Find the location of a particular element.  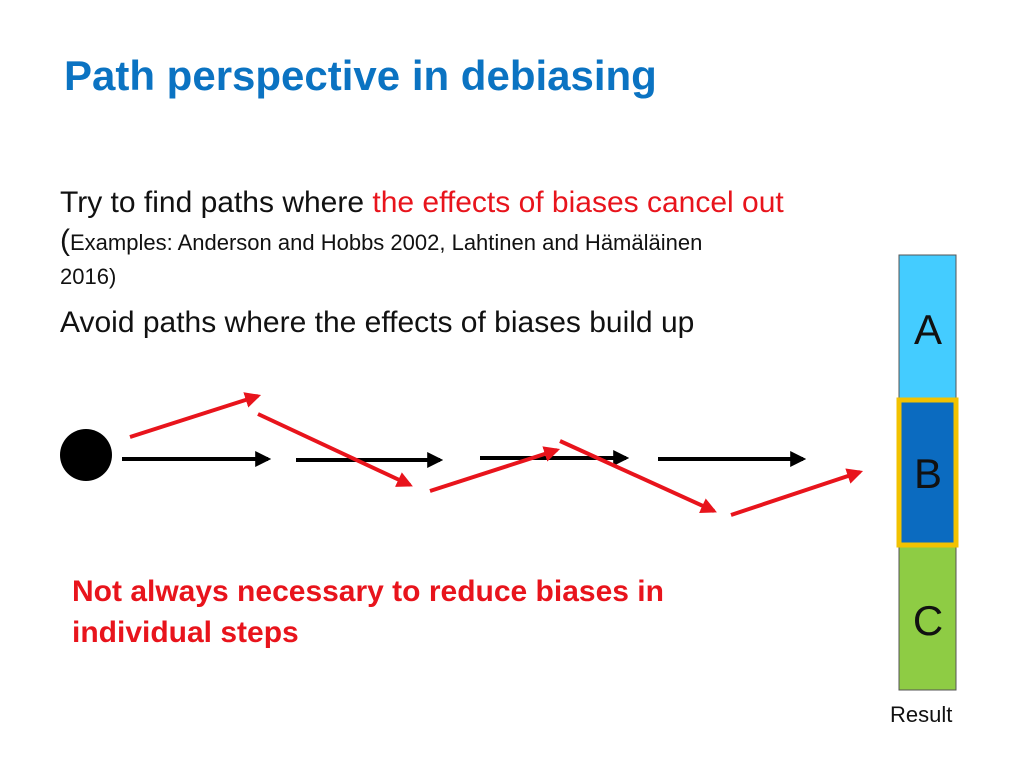

result-segment-c is located at coordinates (927, 617).